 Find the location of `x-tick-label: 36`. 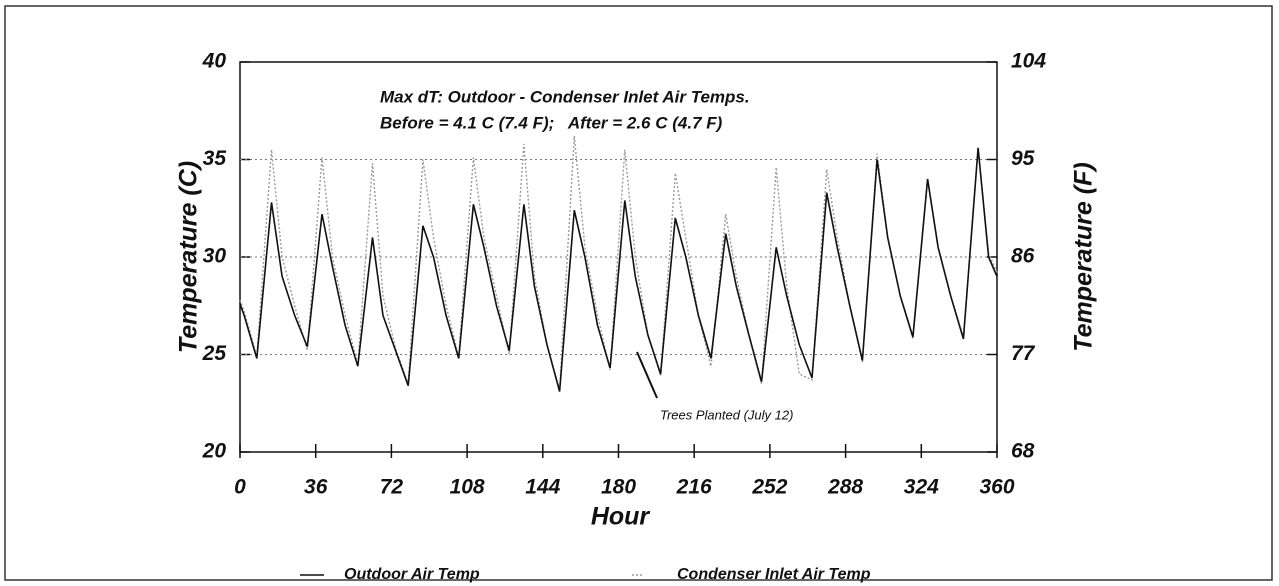

x-tick-label: 36 is located at coordinates (316, 487).